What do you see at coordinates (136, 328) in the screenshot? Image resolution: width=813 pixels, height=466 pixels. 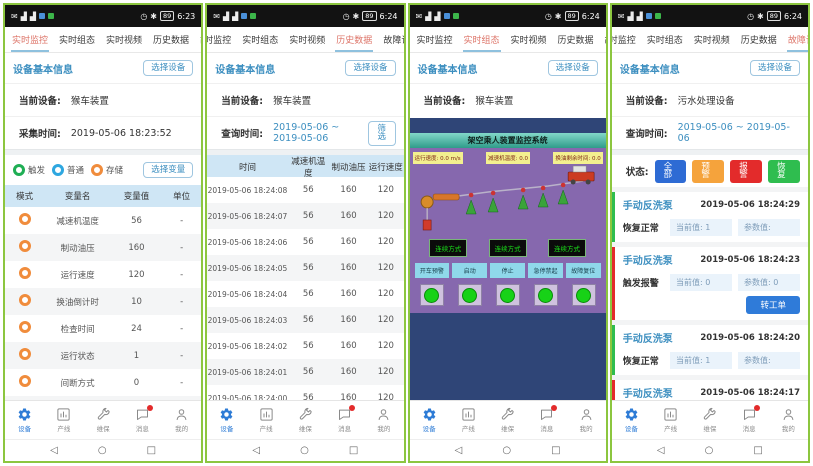 I see `variable-value: 24` at bounding box center [136, 328].